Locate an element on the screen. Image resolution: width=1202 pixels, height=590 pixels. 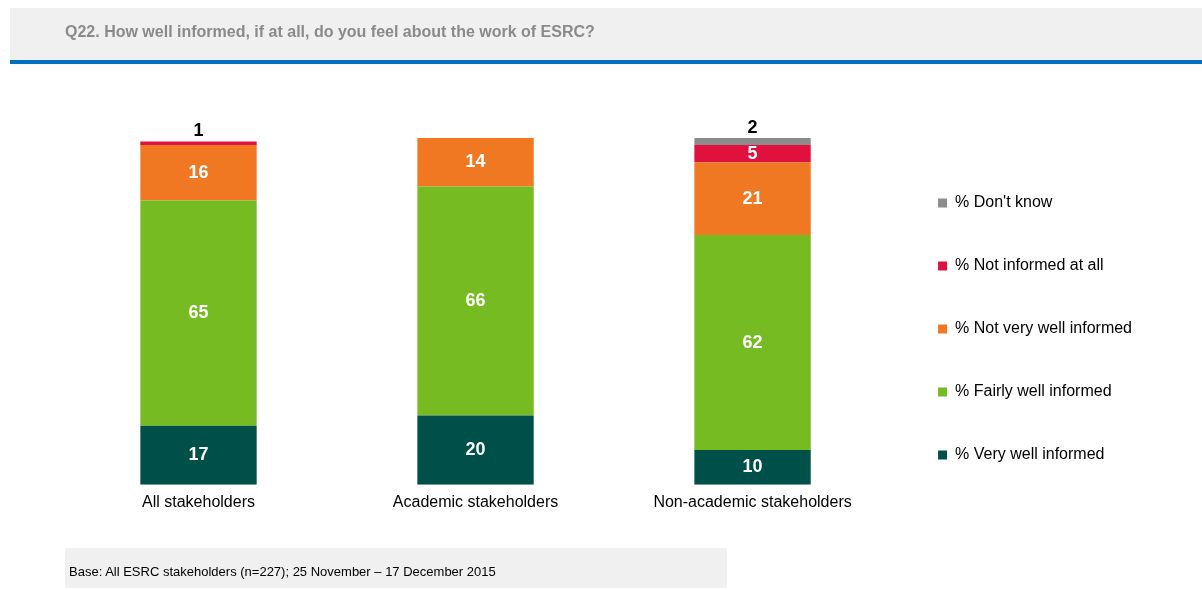
data-label: 66 is located at coordinates (475, 299).